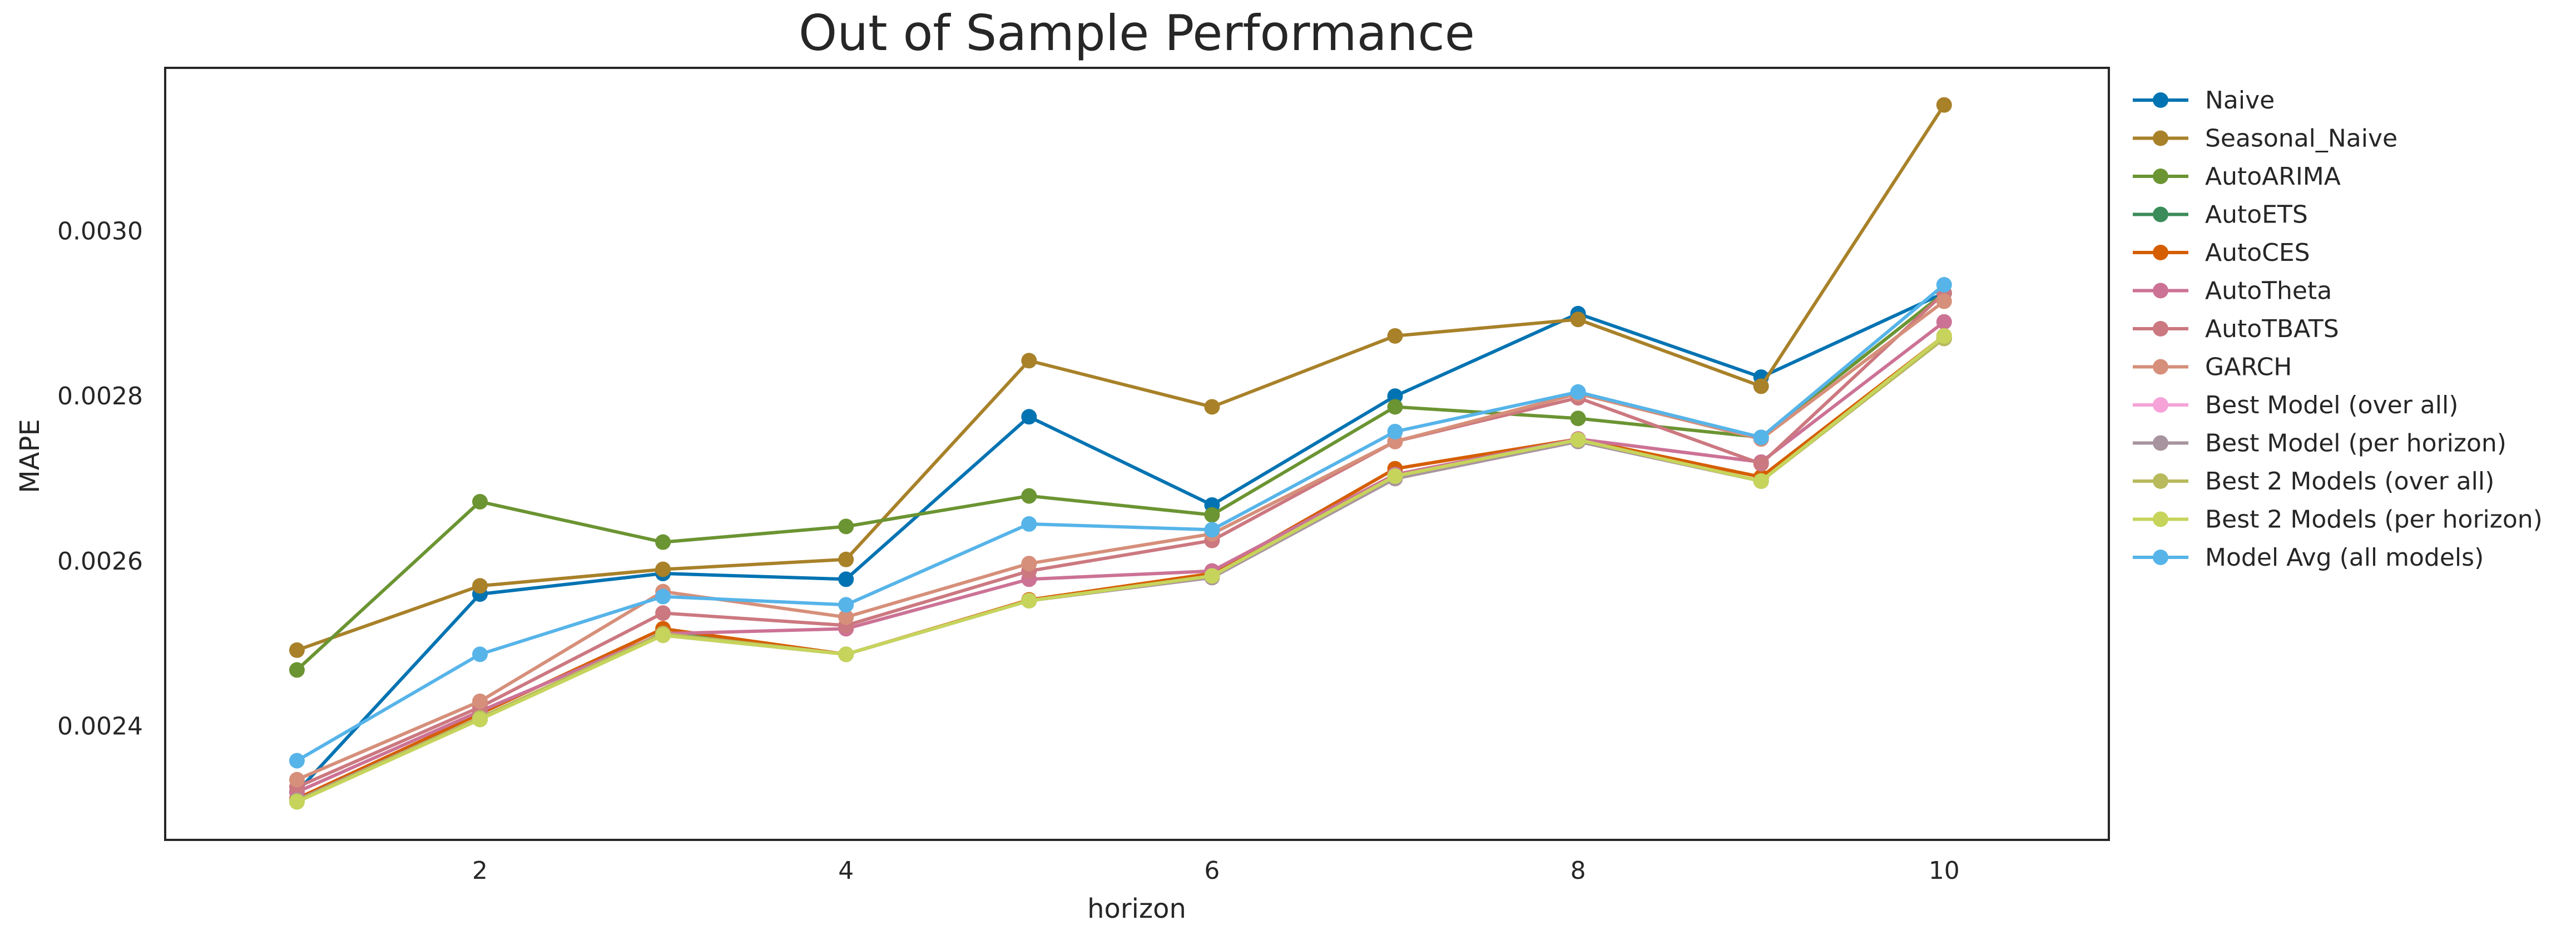 Image resolution: width=2576 pixels, height=940 pixels. What do you see at coordinates (2344, 557) in the screenshot?
I see `legend-label: Model Avg (all models)` at bounding box center [2344, 557].